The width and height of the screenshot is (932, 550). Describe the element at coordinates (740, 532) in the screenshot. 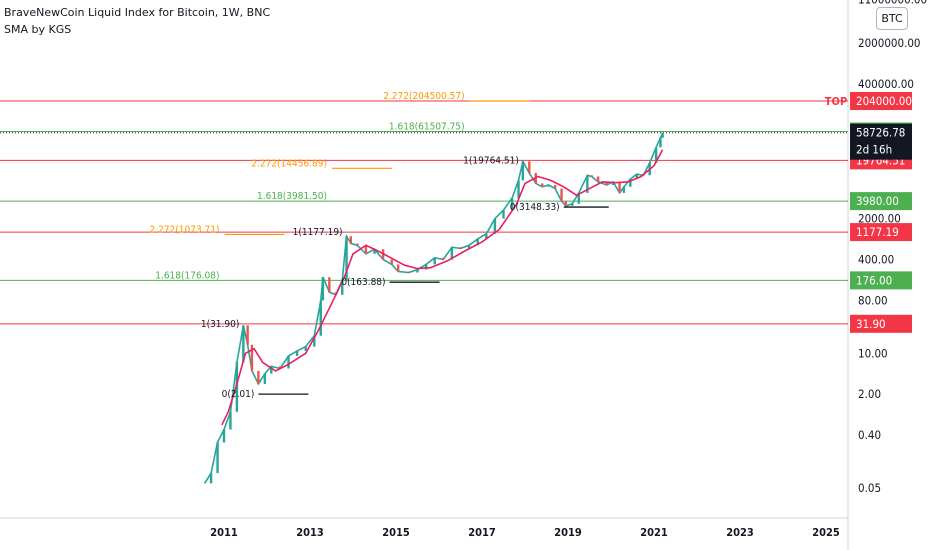

I see `x-tick-label: 2023` at that location.